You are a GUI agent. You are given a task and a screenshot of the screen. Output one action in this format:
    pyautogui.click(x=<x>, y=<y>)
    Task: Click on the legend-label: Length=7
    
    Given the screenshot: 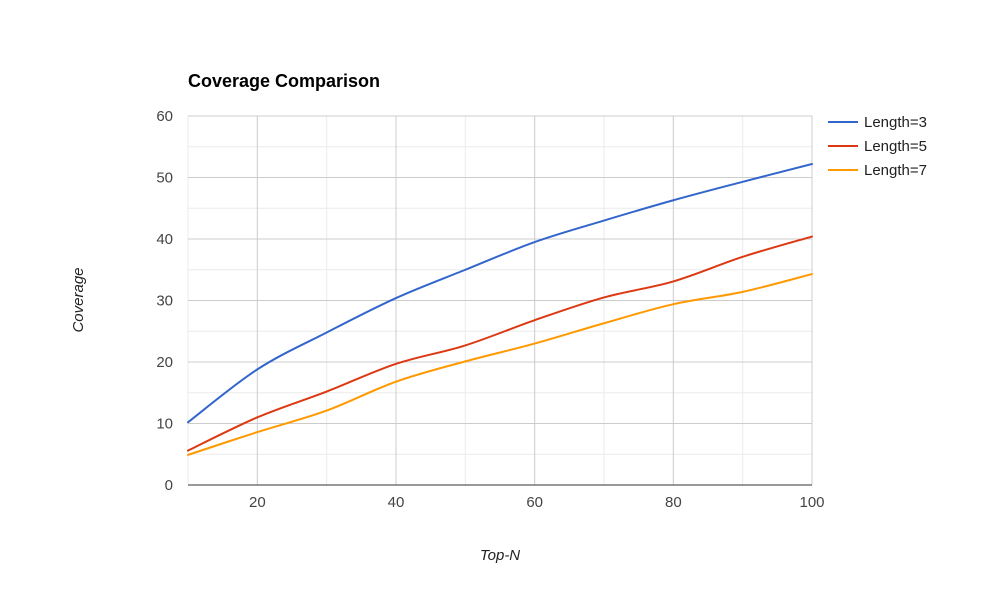 What is the action you would take?
    pyautogui.click(x=895, y=170)
    